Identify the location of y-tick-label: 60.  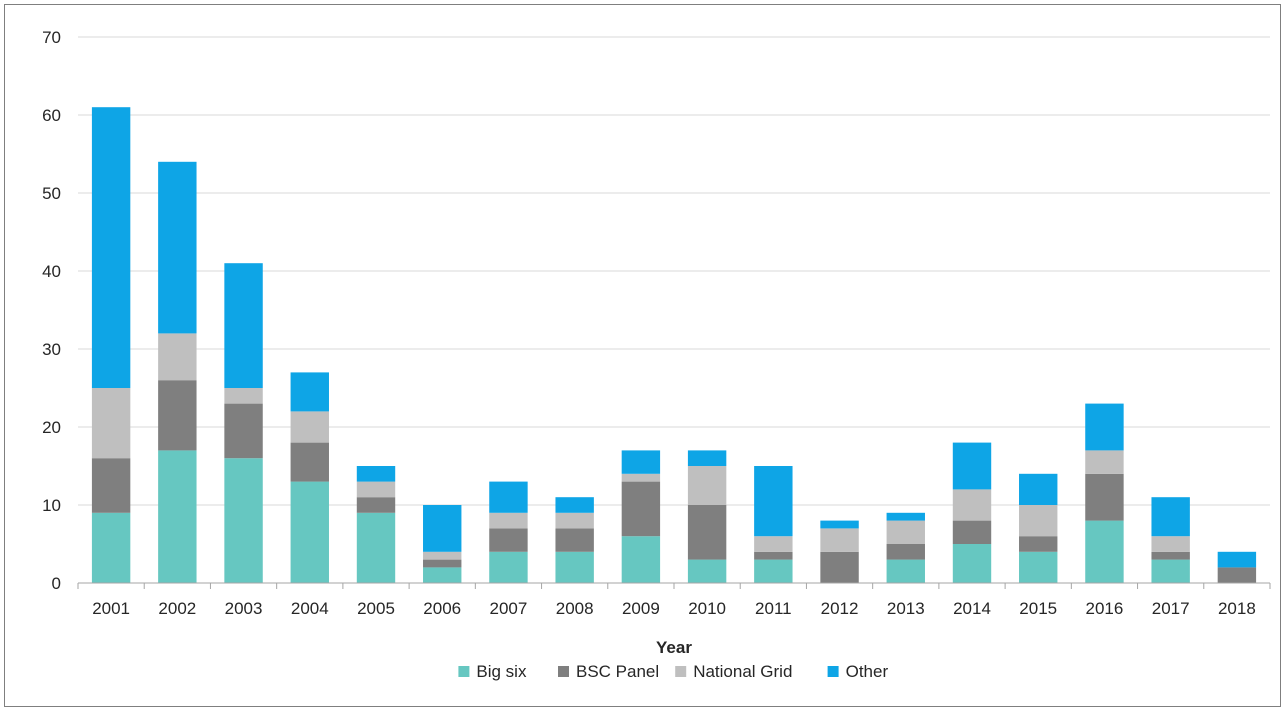
(51, 115).